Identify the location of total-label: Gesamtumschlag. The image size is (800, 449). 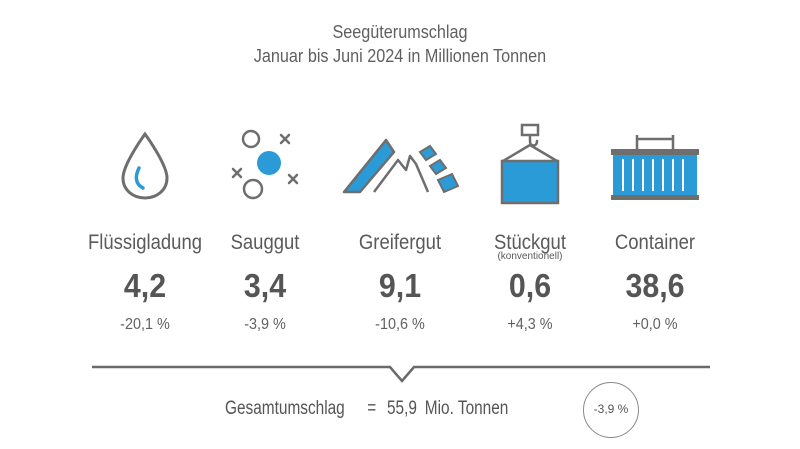
(285, 408).